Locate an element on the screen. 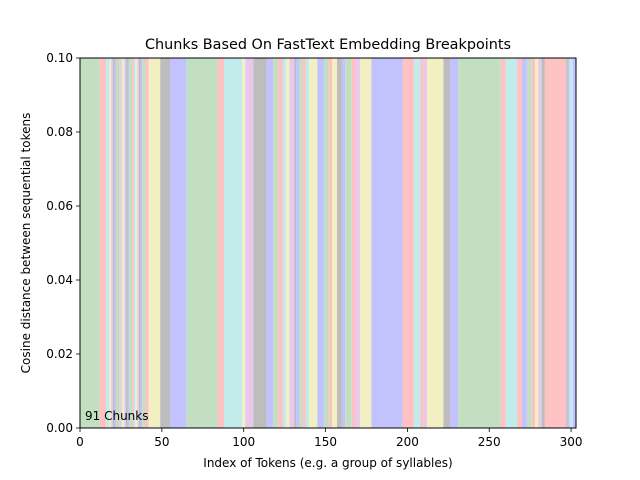  x-axis-ticks: 0 50 100 150 200 250 300 is located at coordinates (329, 438).